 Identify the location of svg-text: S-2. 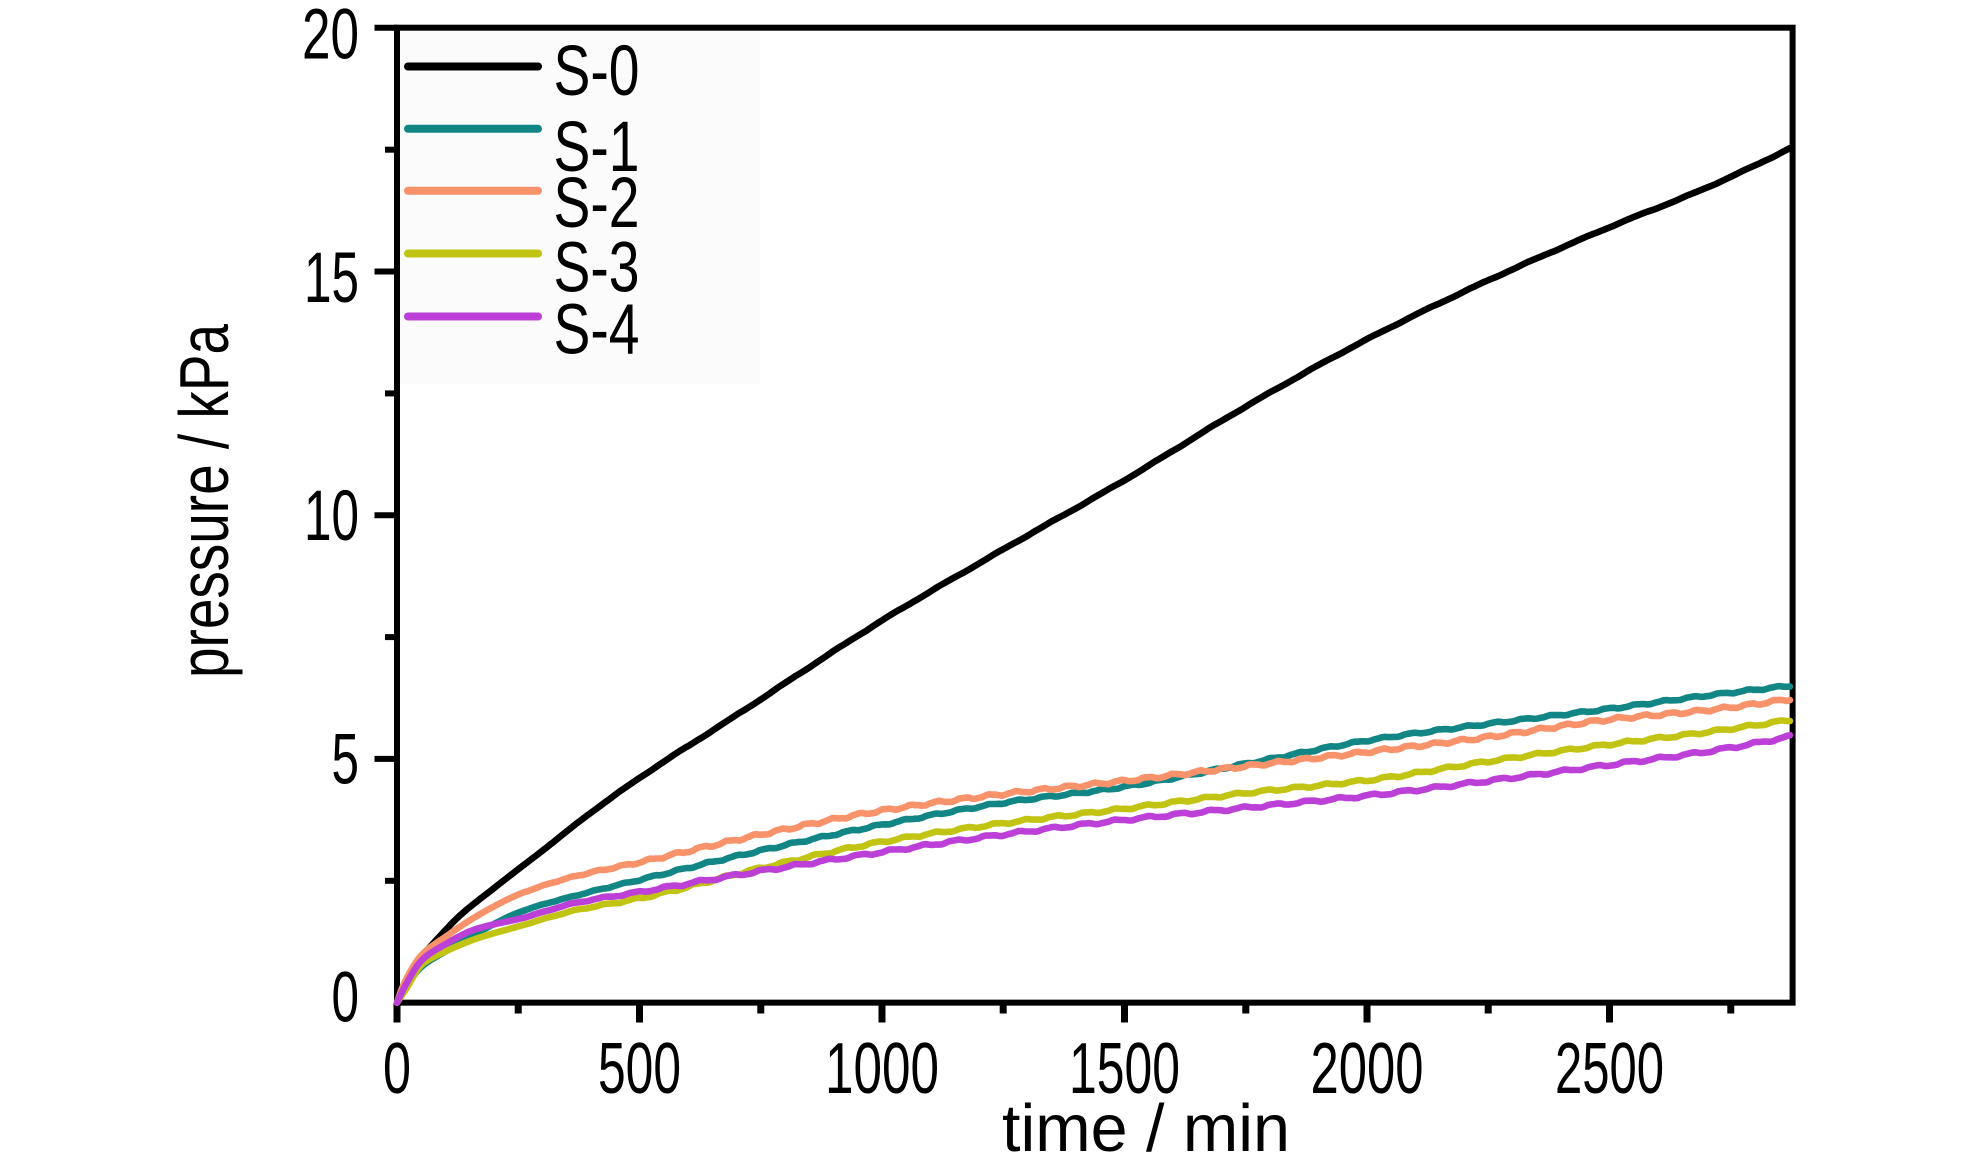
(597, 203).